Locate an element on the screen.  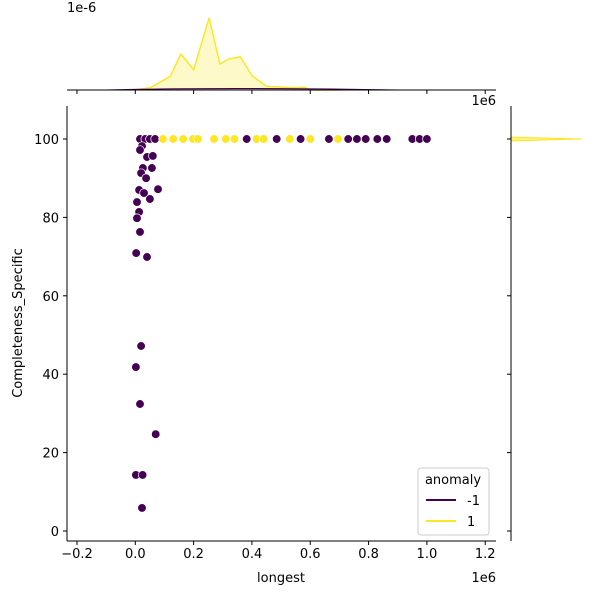
x-offset-label: 1e6 is located at coordinates (483, 578).